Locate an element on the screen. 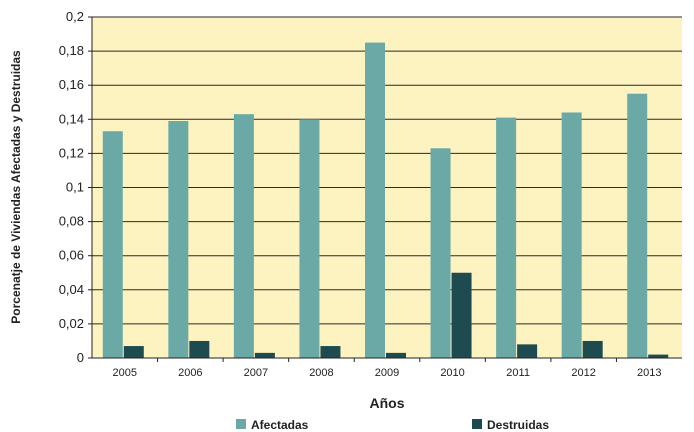 The image size is (694, 432). x-tick-label: 2013 is located at coordinates (649, 373).